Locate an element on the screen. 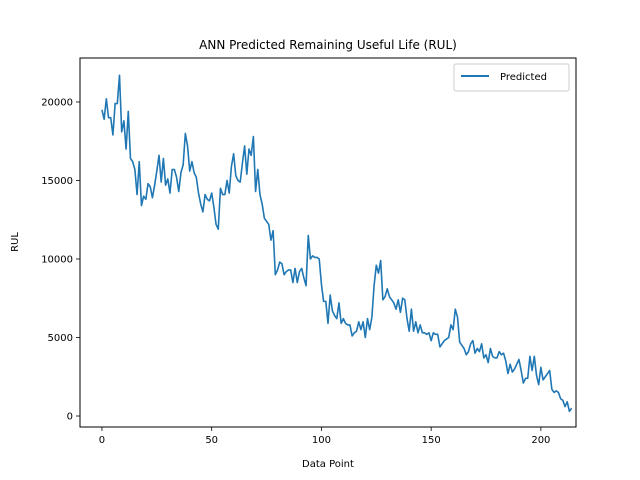 The height and width of the screenshot is (480, 640). x-tick-label: 0 is located at coordinates (102, 440).